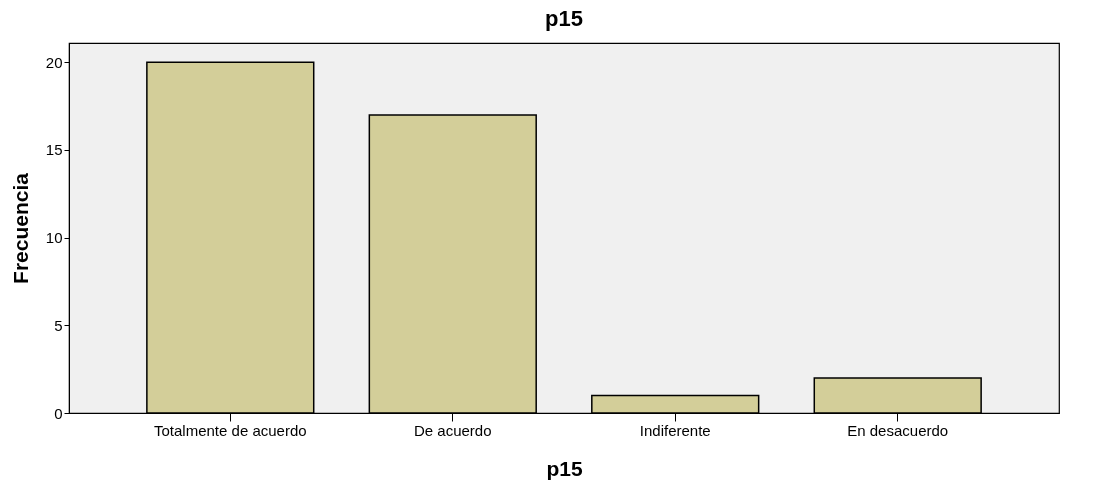  Describe the element at coordinates (58, 325) in the screenshot. I see `y-tick-label: 5` at that location.